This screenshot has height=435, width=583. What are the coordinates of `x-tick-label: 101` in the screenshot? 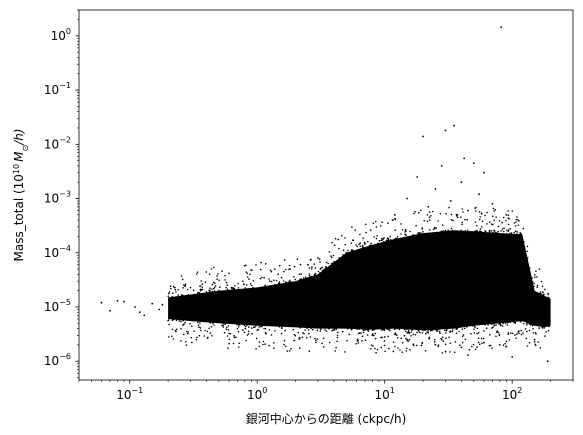 It's located at (385, 394).